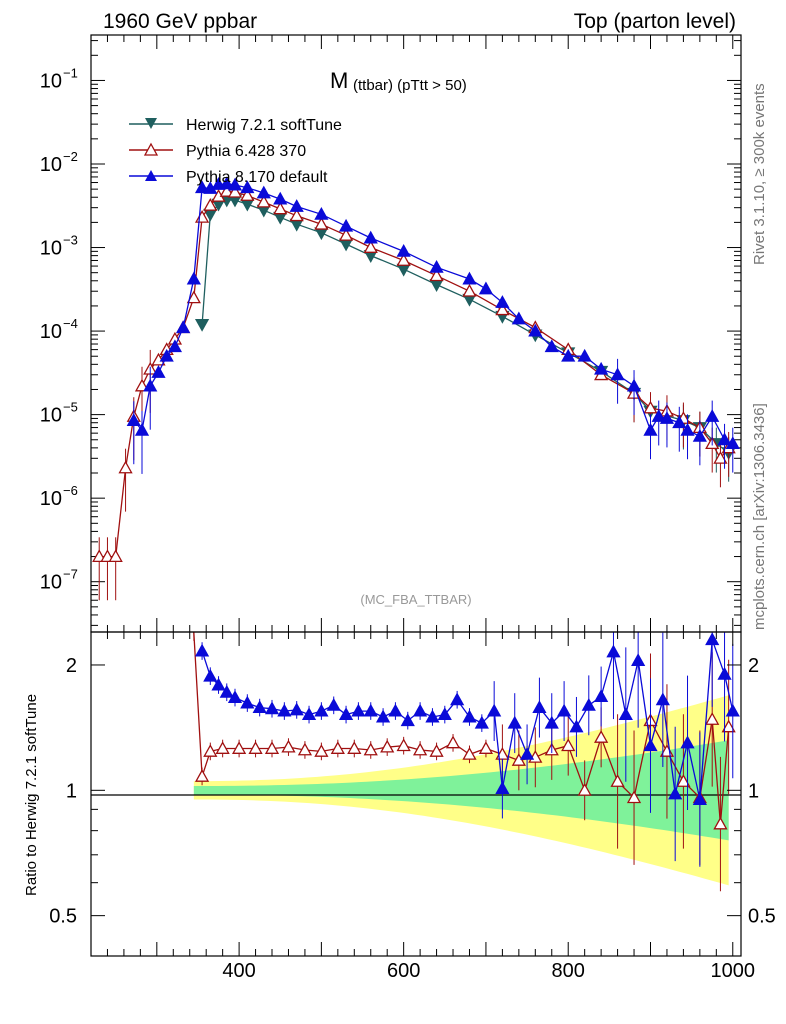 The height and width of the screenshot is (1024, 786). I want to click on legend-marker-pythia8, so click(151, 175).